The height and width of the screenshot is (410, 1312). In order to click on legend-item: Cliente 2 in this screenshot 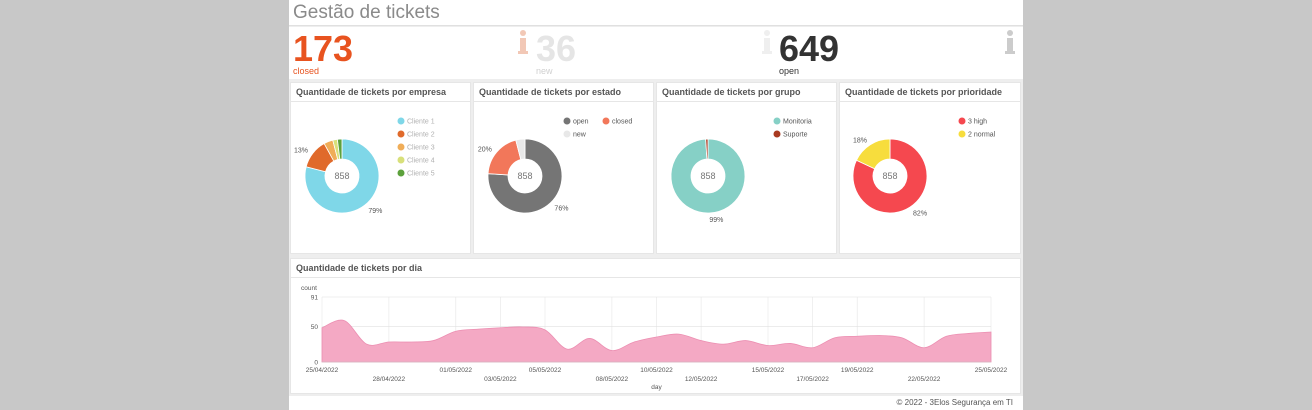, I will do `click(416, 134)`.